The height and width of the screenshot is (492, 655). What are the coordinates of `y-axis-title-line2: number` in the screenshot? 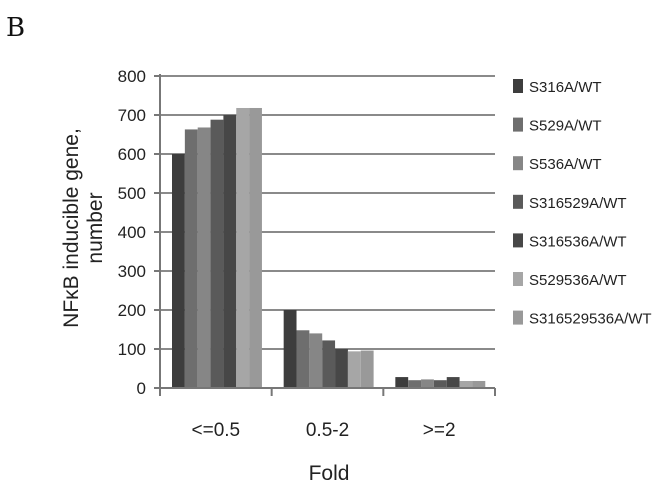 It's located at (95, 227).